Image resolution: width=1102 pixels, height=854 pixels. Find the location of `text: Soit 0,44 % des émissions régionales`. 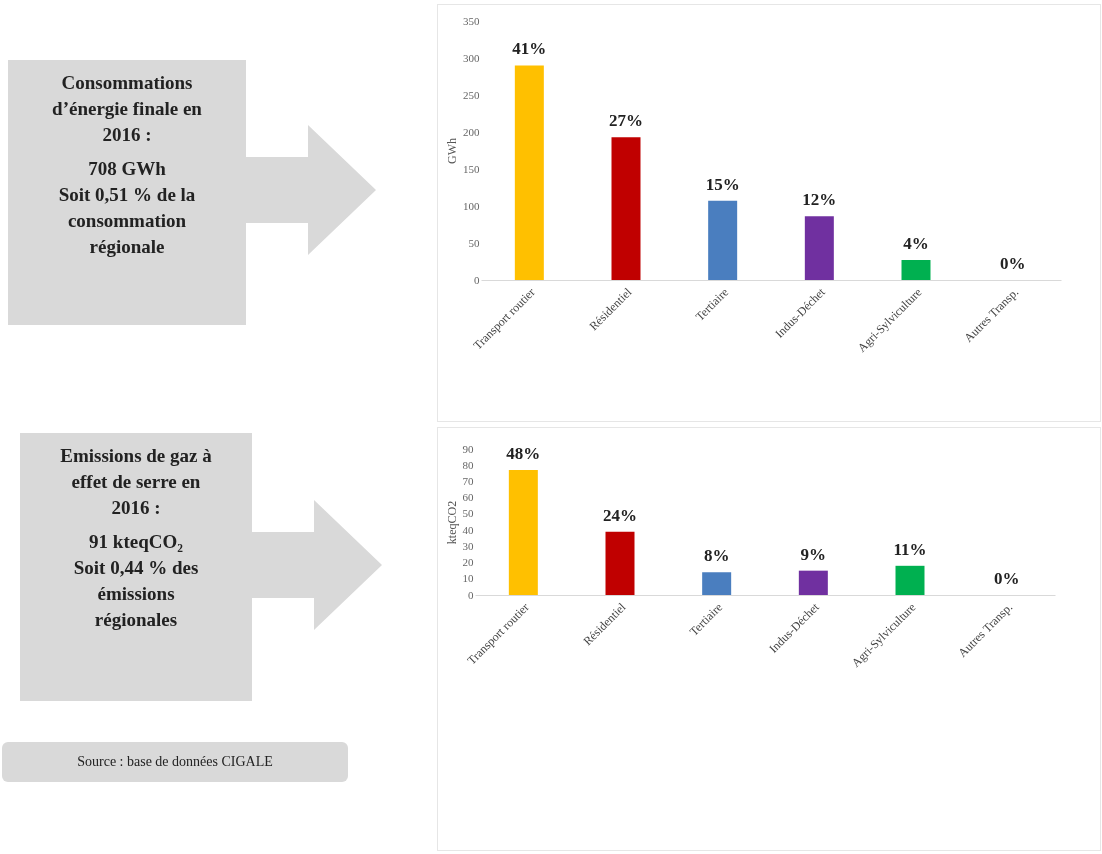

text: Soit 0,44 % des émissions régionales is located at coordinates (136, 594).